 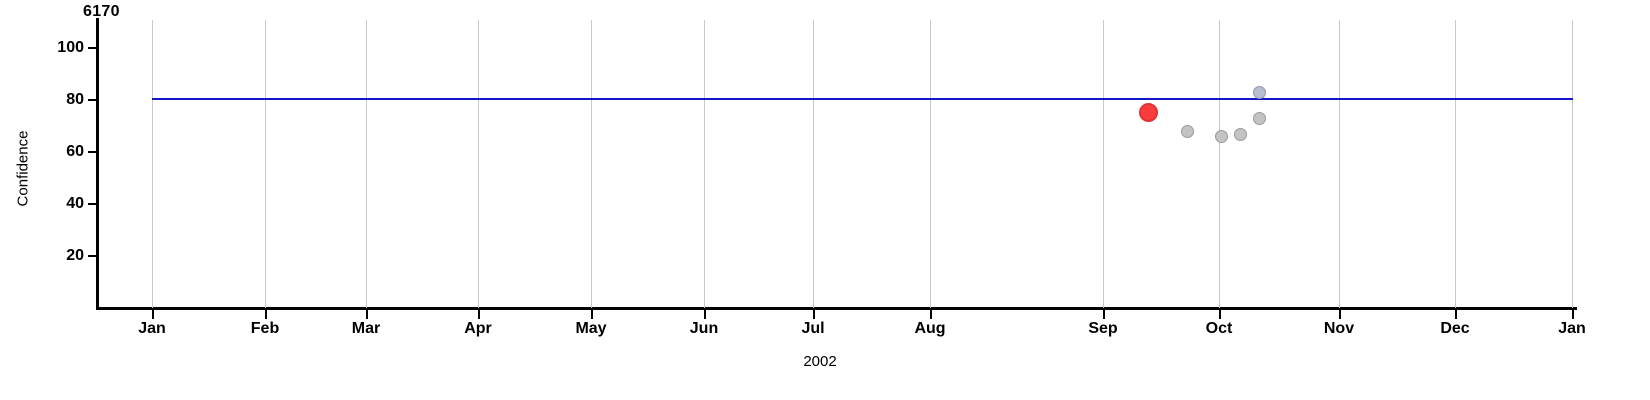 What do you see at coordinates (862, 99) in the screenshot?
I see `threshold-line` at bounding box center [862, 99].